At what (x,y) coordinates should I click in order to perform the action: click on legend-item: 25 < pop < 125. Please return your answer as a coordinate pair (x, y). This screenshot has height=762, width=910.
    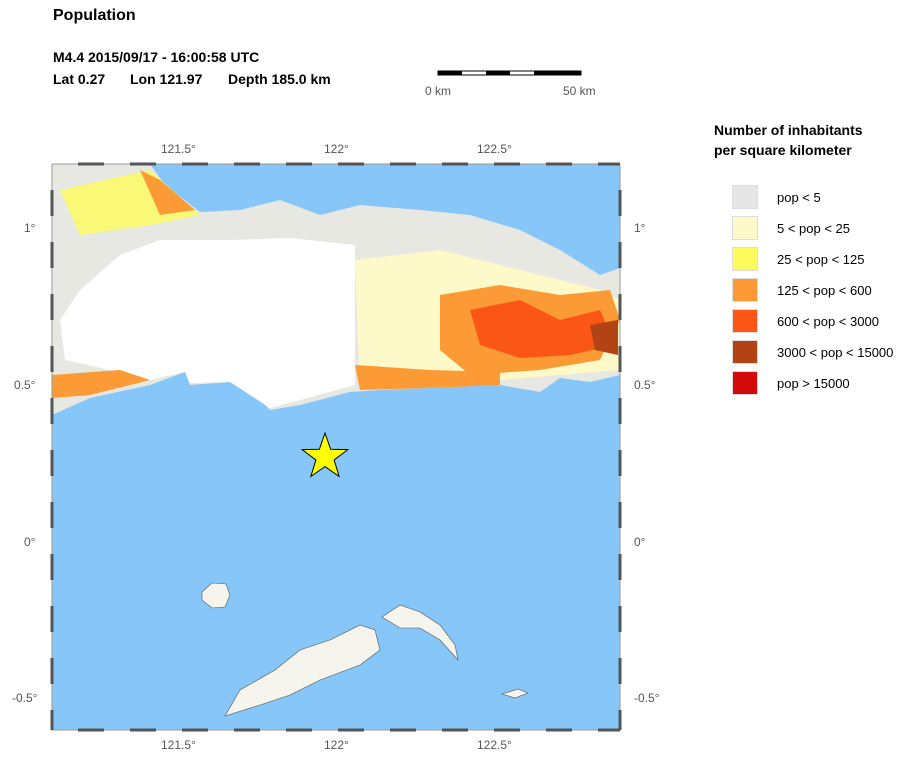
    Looking at the image, I should click on (798, 259).